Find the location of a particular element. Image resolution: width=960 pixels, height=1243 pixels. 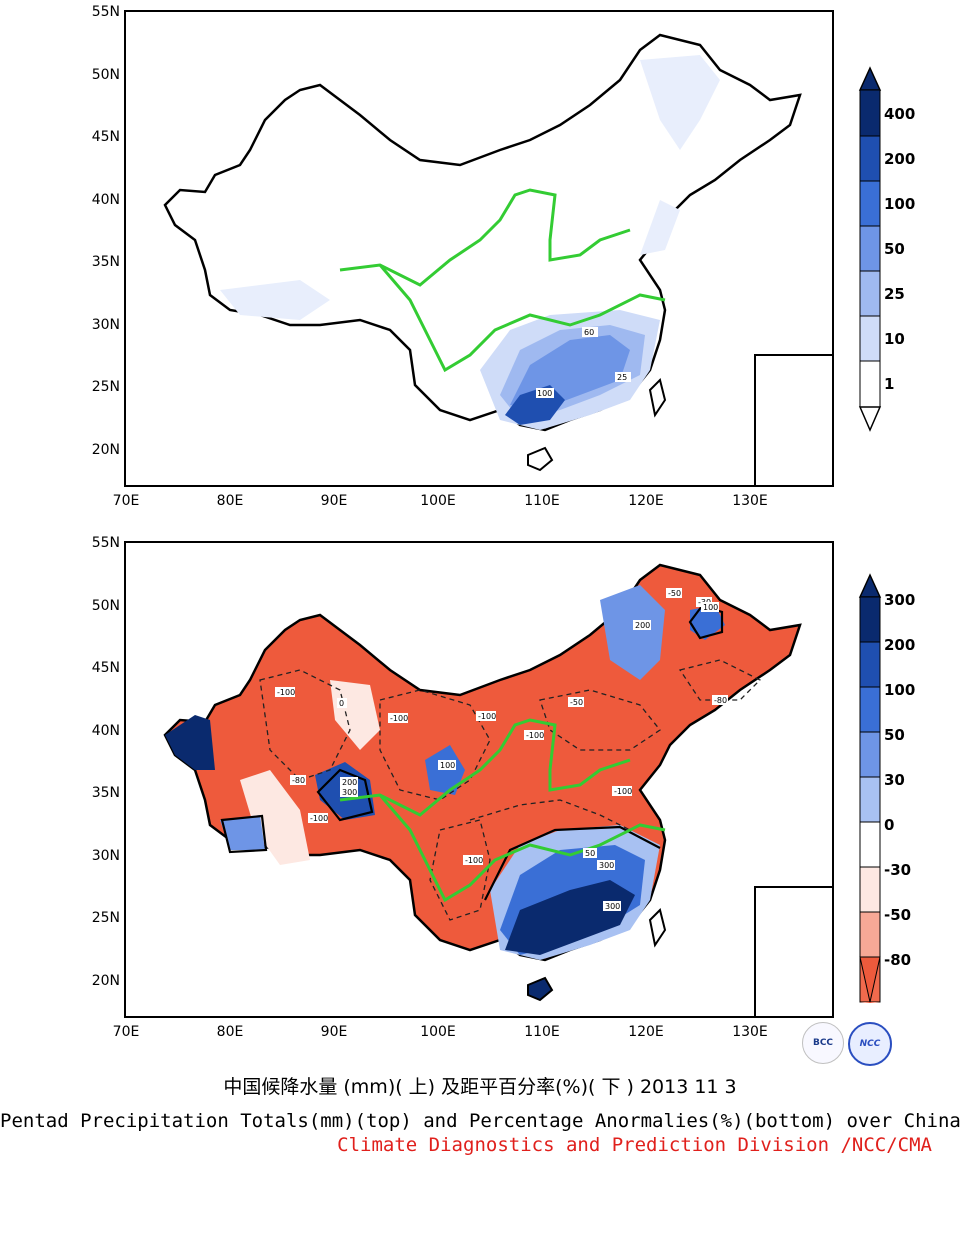

bottom-yangtze-river is located at coordinates (522, 848).